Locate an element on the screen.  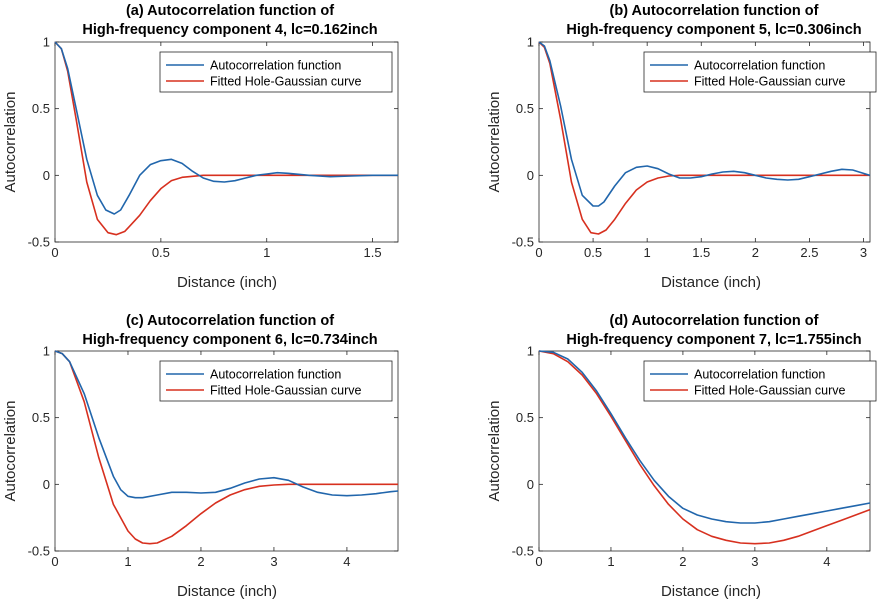
panel-d-xtick-label: 1 is located at coordinates (610, 561).